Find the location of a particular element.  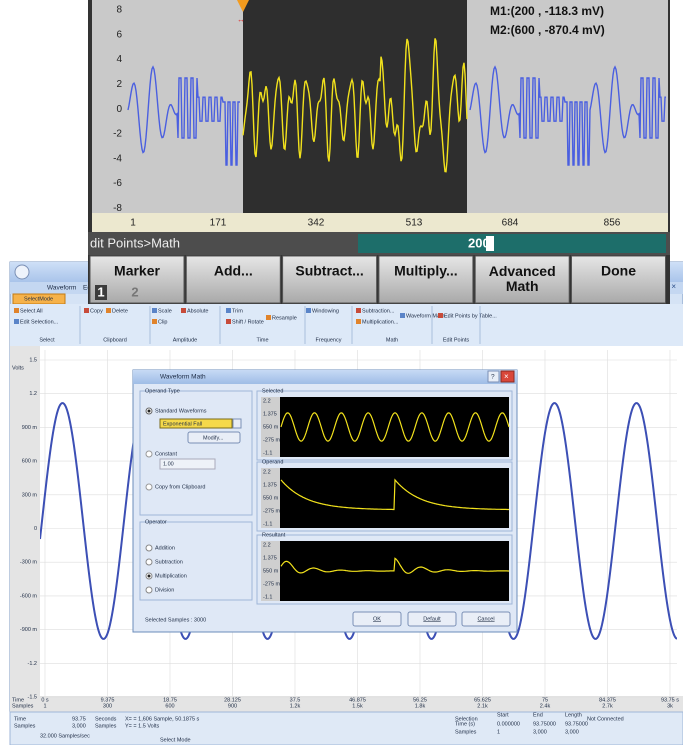

y-tick-label: 300 m is located at coordinates (30, 495).